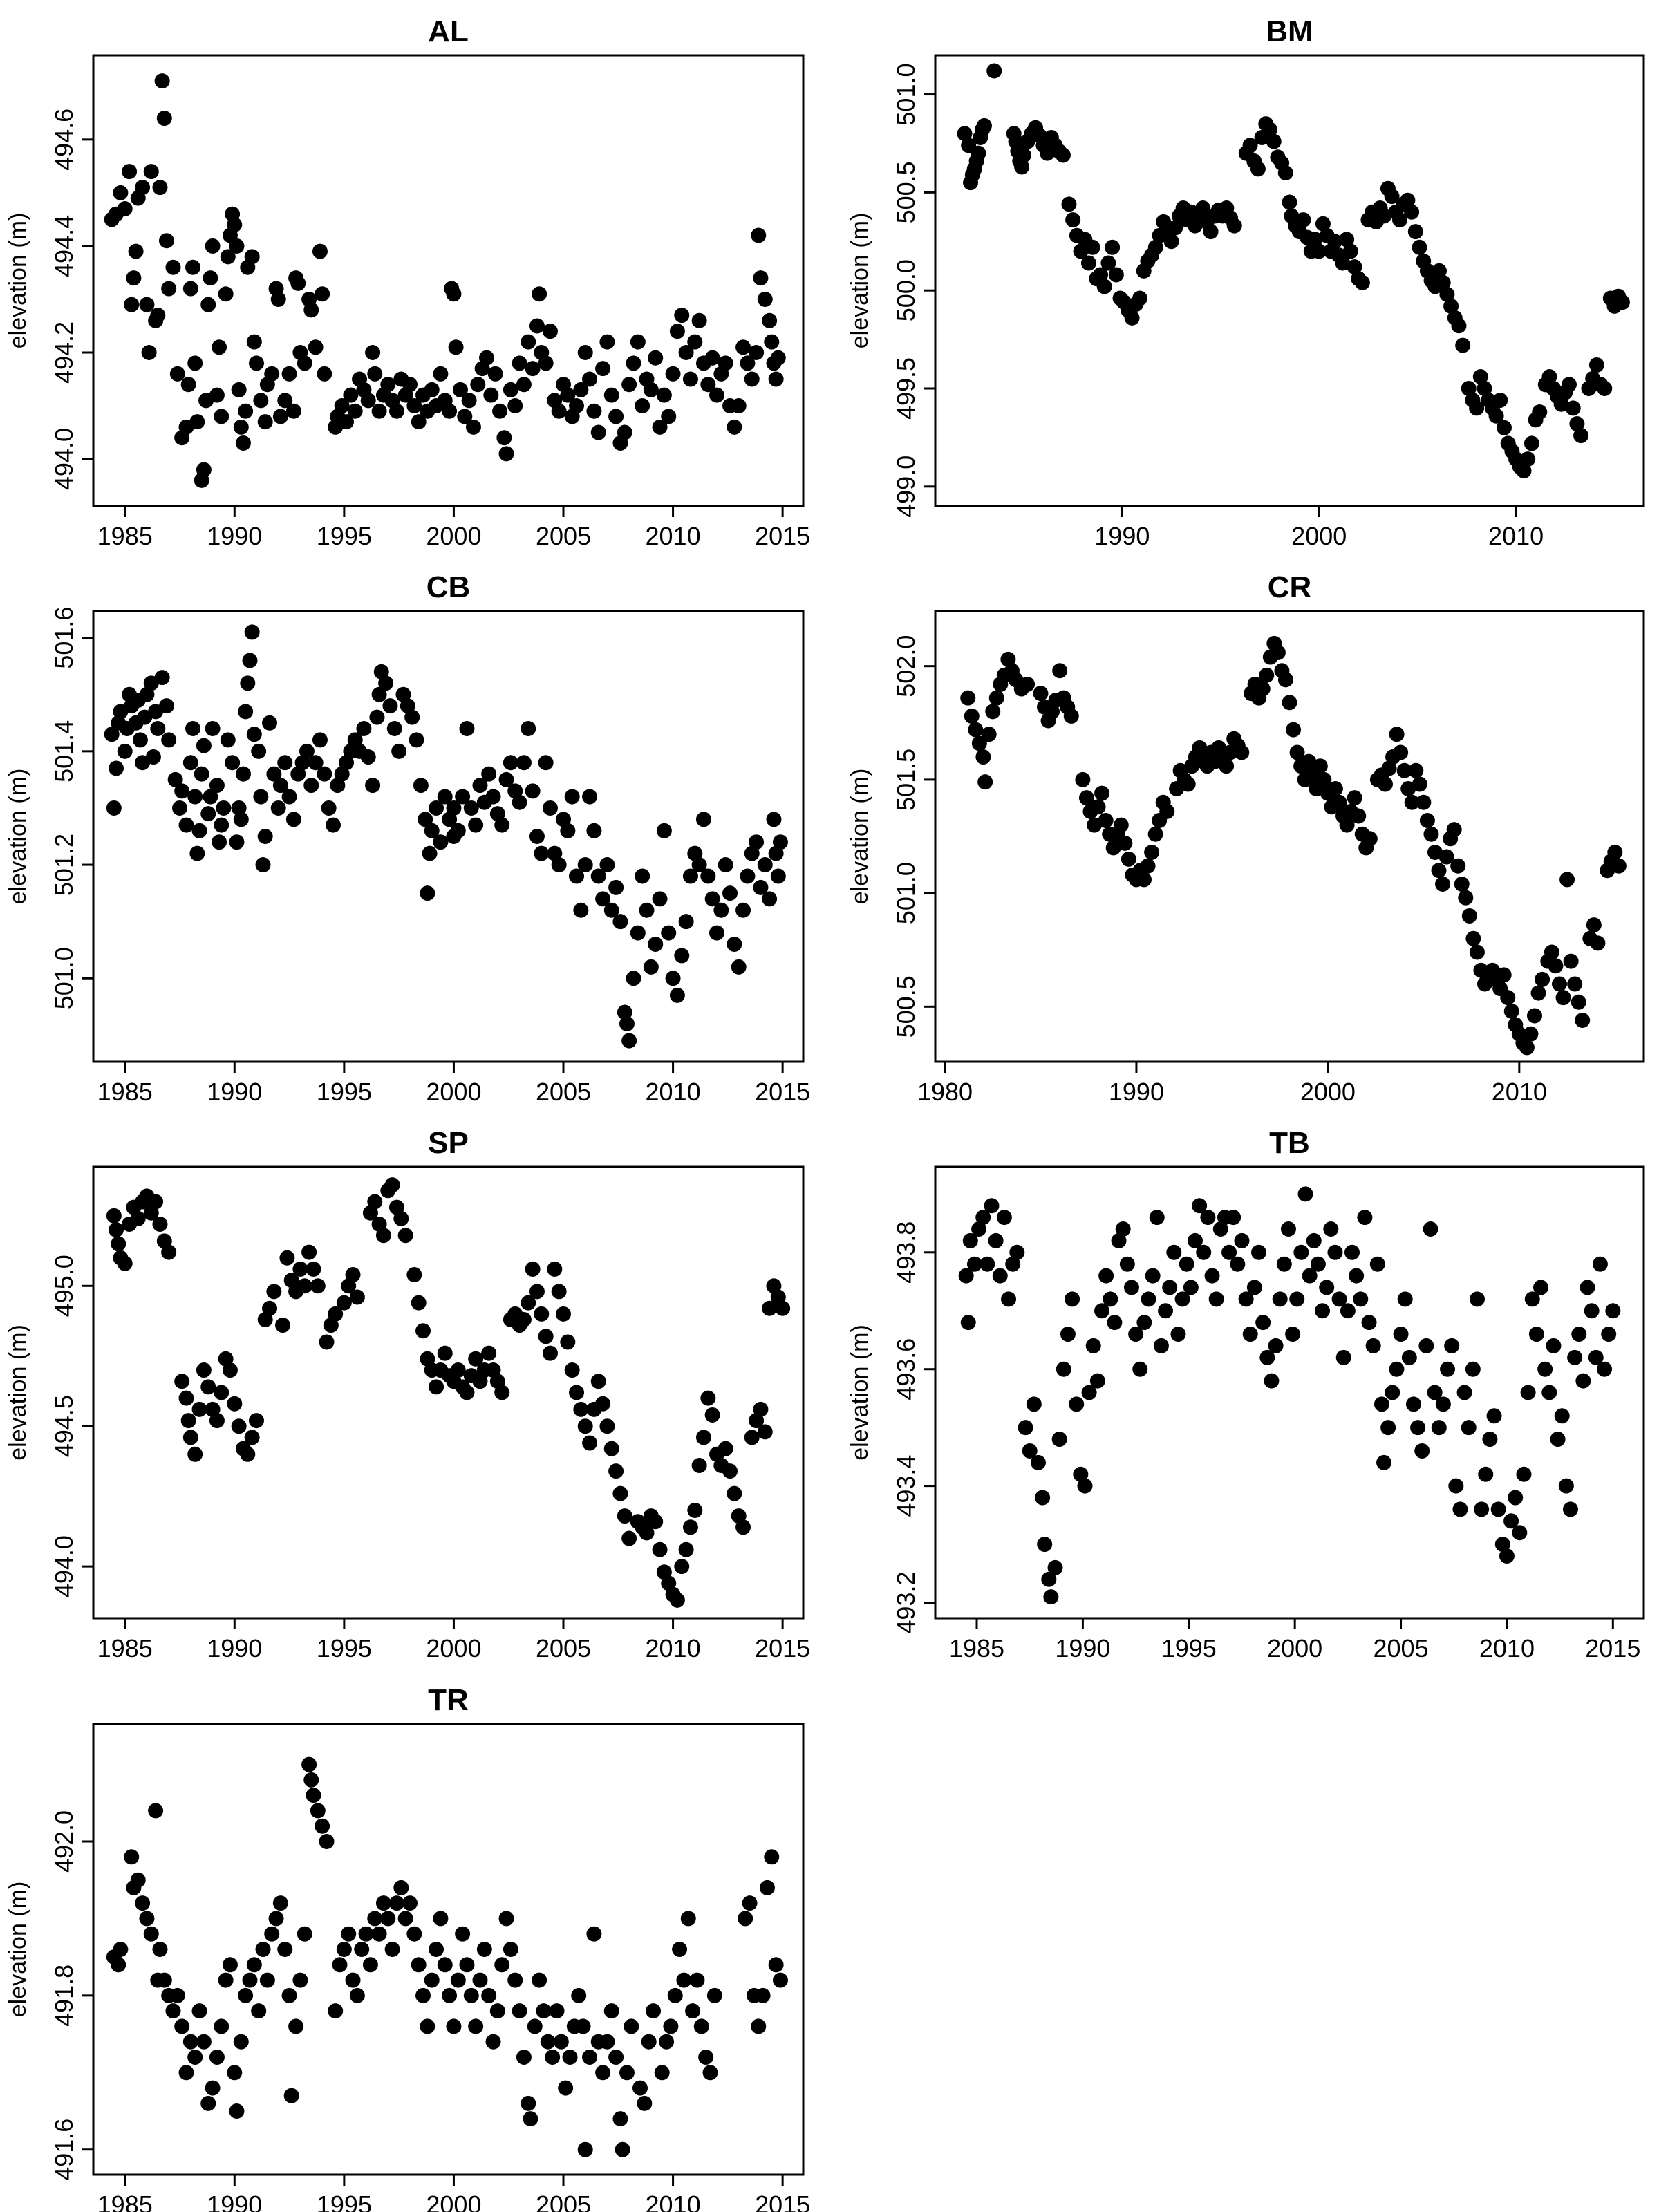  What do you see at coordinates (344, 2201) in the screenshot?
I see `x-tick-label: 1995` at bounding box center [344, 2201].